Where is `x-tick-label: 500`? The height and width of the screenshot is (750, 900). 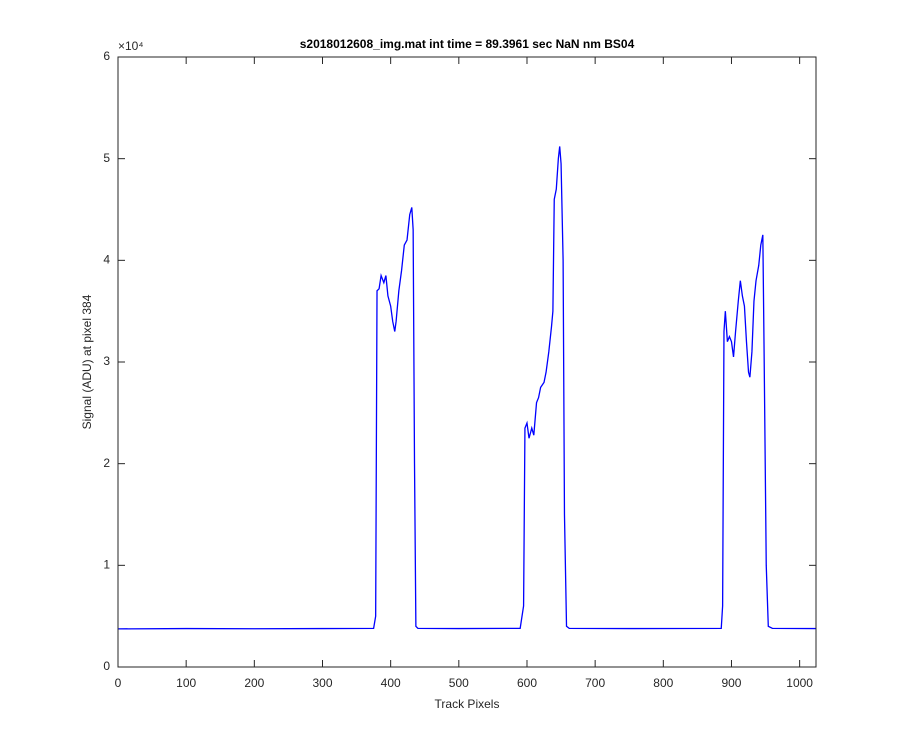 x-tick-label: 500 is located at coordinates (459, 683).